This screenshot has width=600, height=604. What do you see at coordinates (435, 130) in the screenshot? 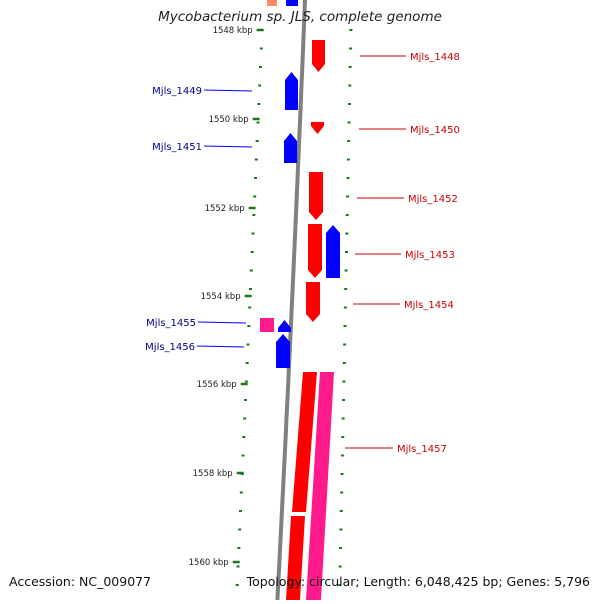
I see `gene-label-forward: Mjls_1450` at bounding box center [435, 130].